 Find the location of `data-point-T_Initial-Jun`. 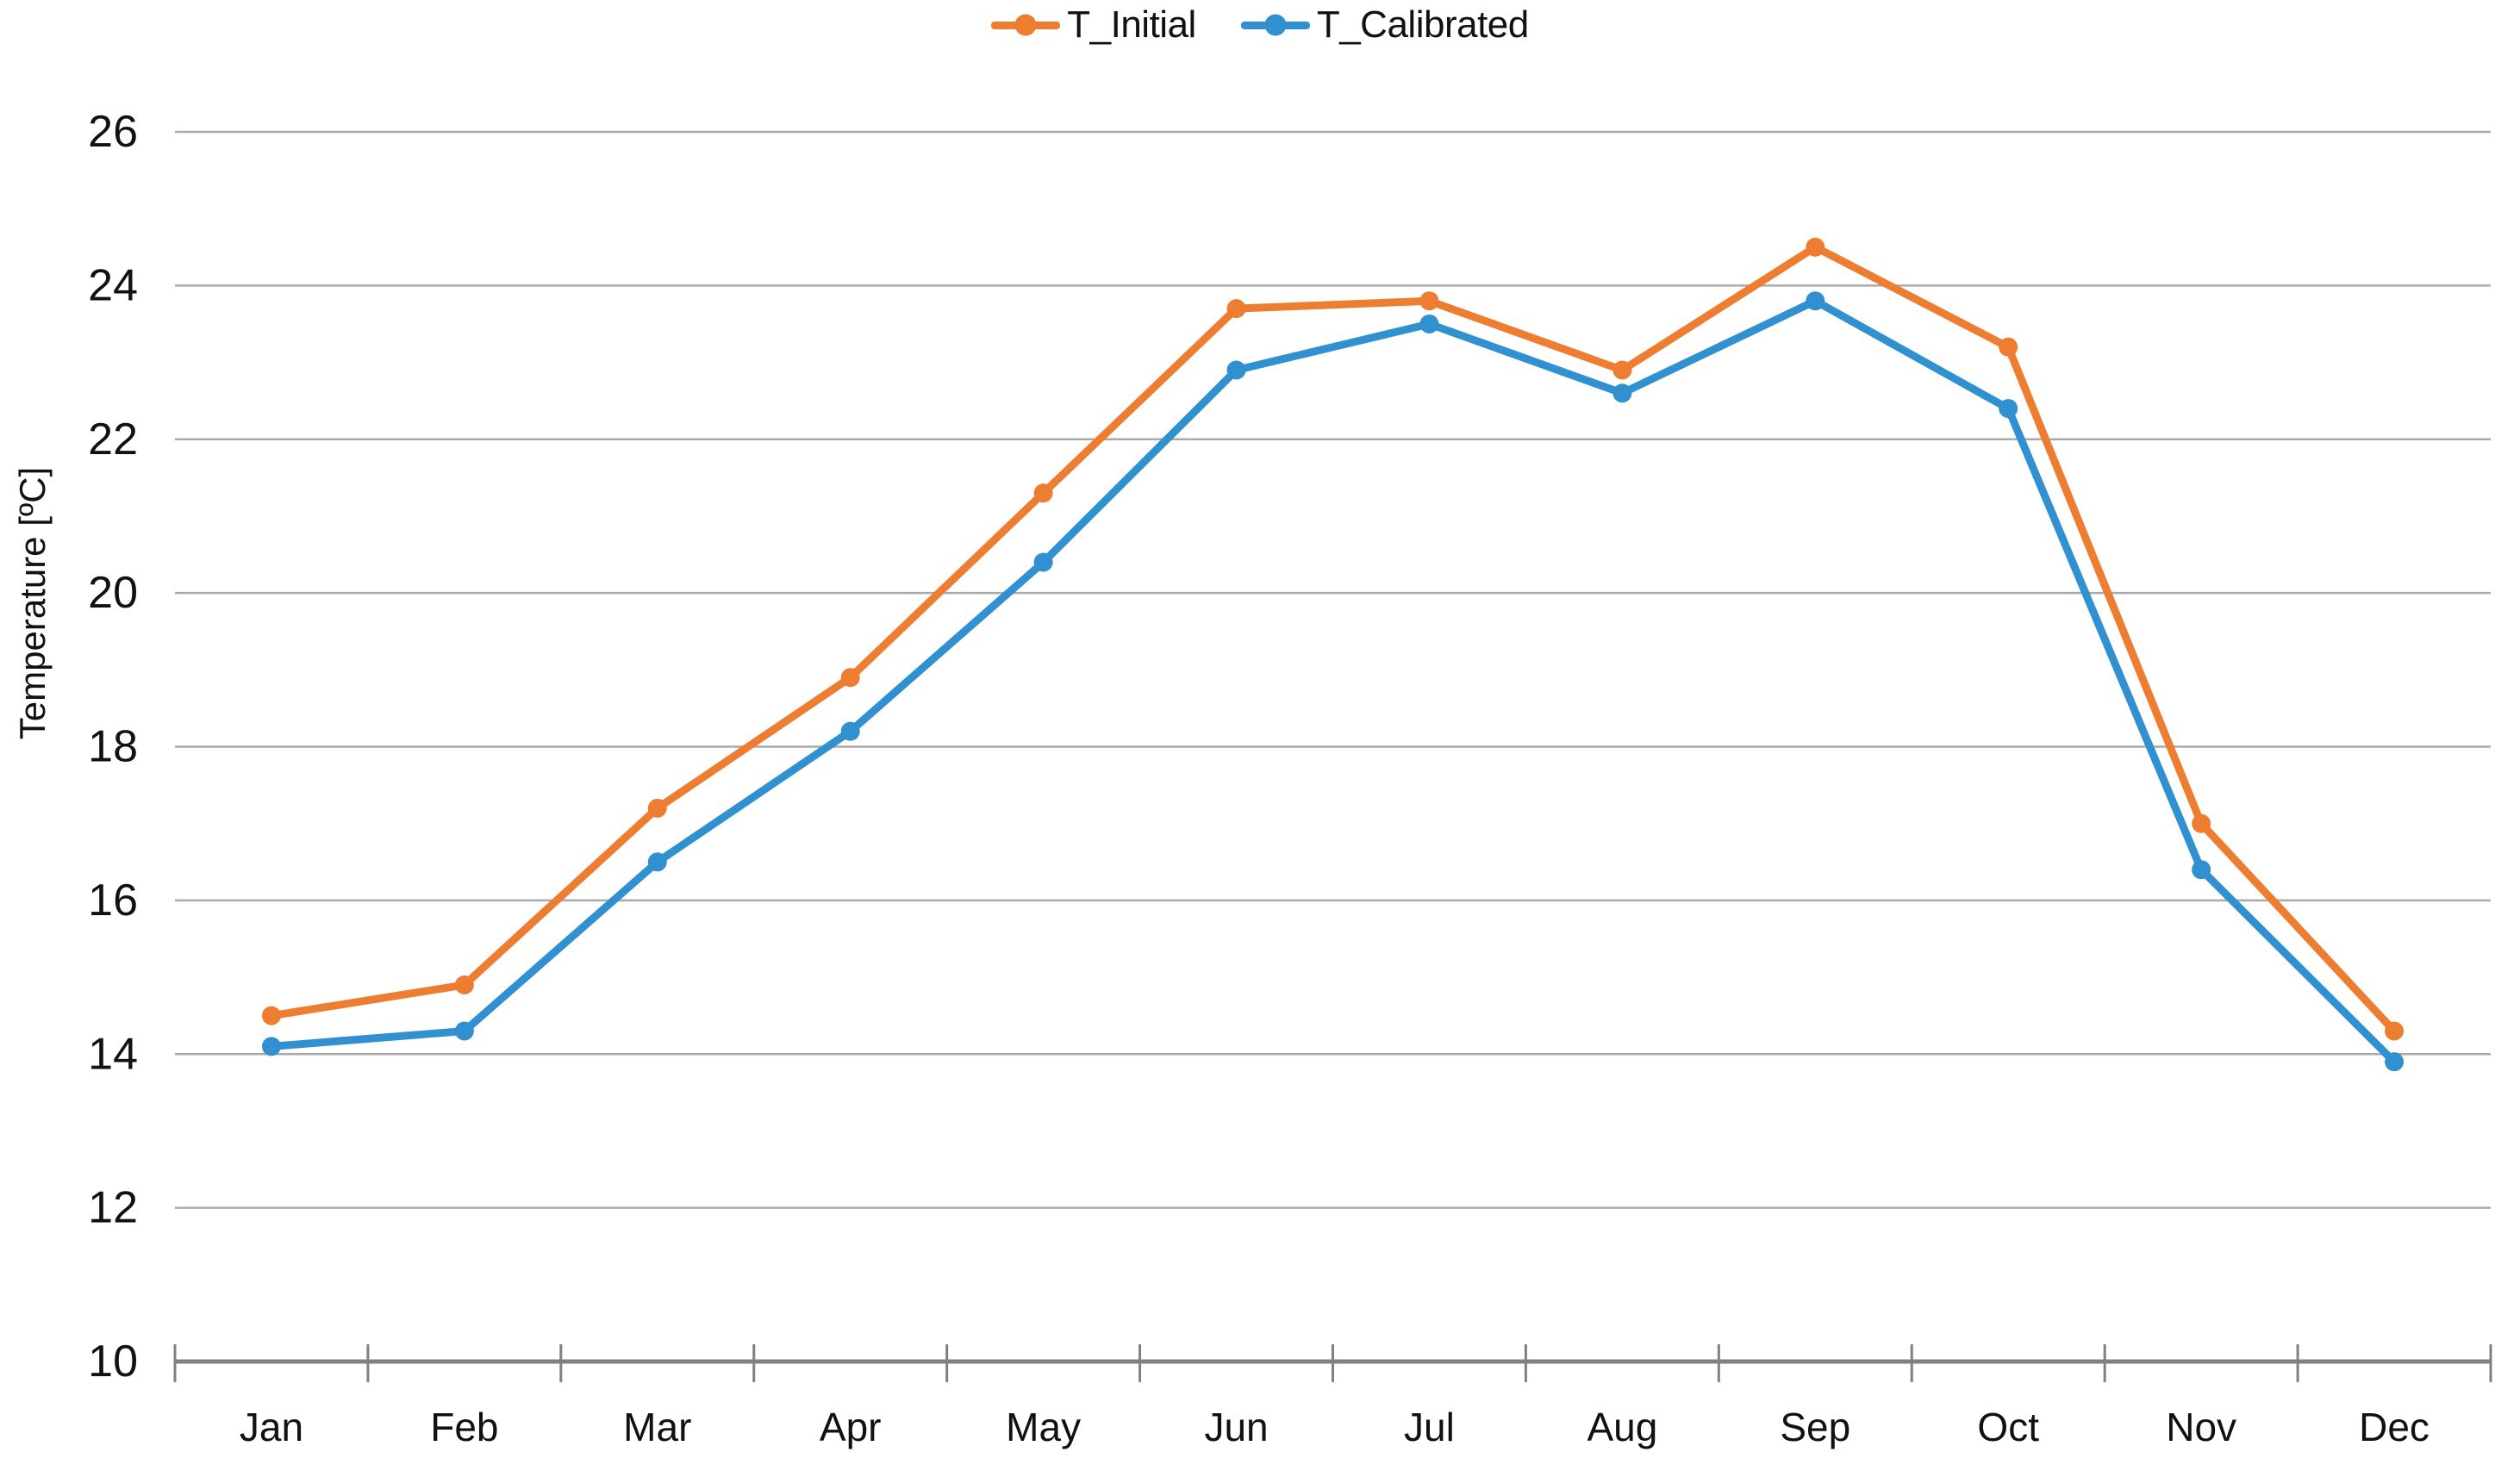

data-point-T_Initial-Jun is located at coordinates (1236, 309).